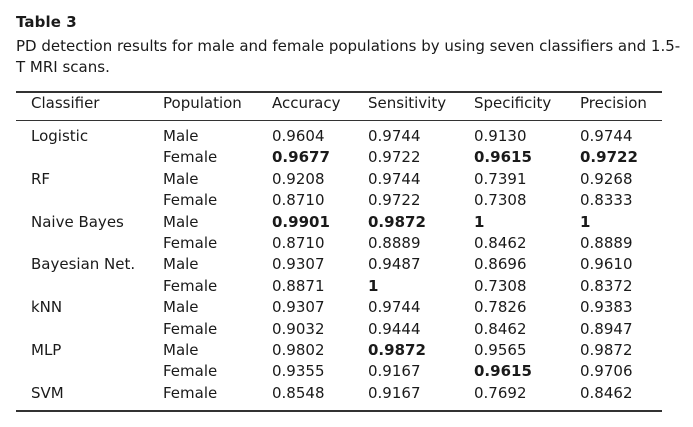 The width and height of the screenshot is (693, 427). What do you see at coordinates (60, 136) in the screenshot?
I see `cell-classifier: Logistic` at bounding box center [60, 136].